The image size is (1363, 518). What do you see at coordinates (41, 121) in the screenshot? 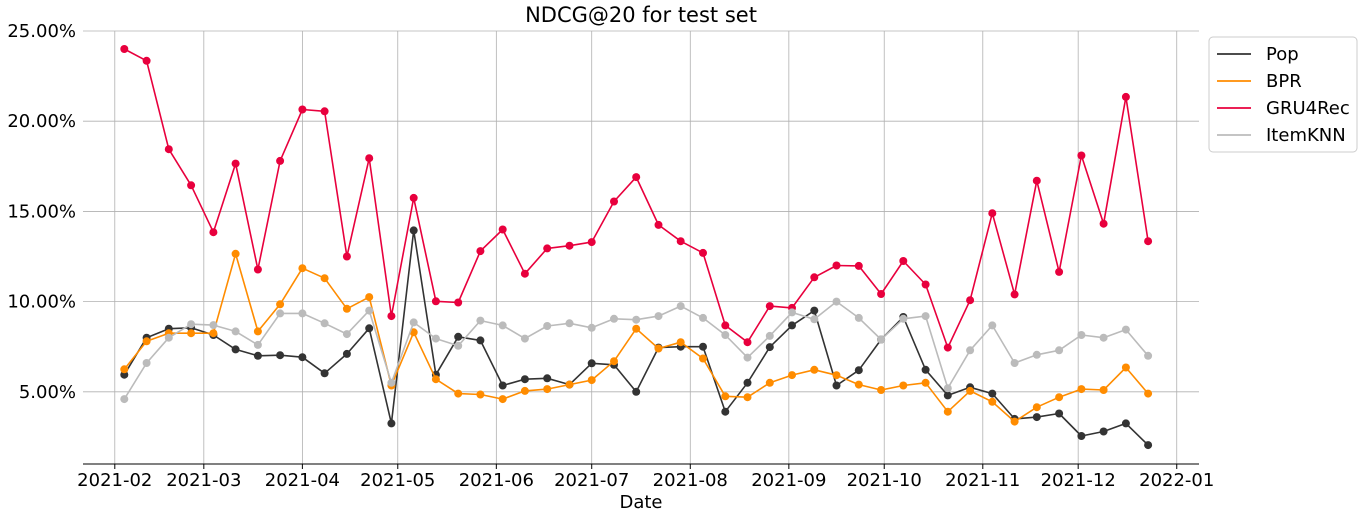
I see `y-tick-label: 20.00%` at bounding box center [41, 121].